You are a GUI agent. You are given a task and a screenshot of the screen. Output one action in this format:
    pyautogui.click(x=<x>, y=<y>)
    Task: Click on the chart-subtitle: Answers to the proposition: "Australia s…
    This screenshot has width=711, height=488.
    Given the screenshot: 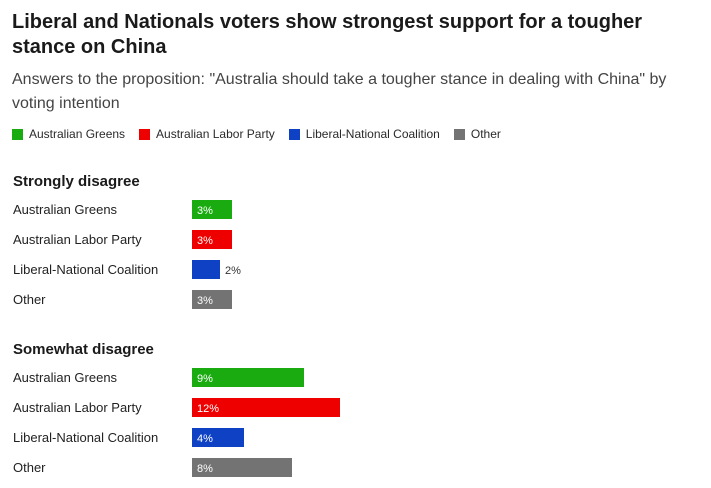 What is the action you would take?
    pyautogui.click(x=339, y=91)
    